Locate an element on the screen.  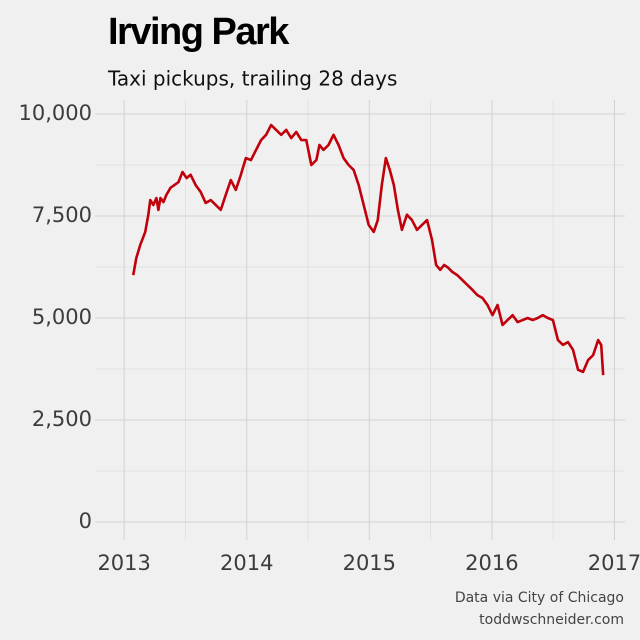
x-tick-label: 2015 is located at coordinates (369, 563).